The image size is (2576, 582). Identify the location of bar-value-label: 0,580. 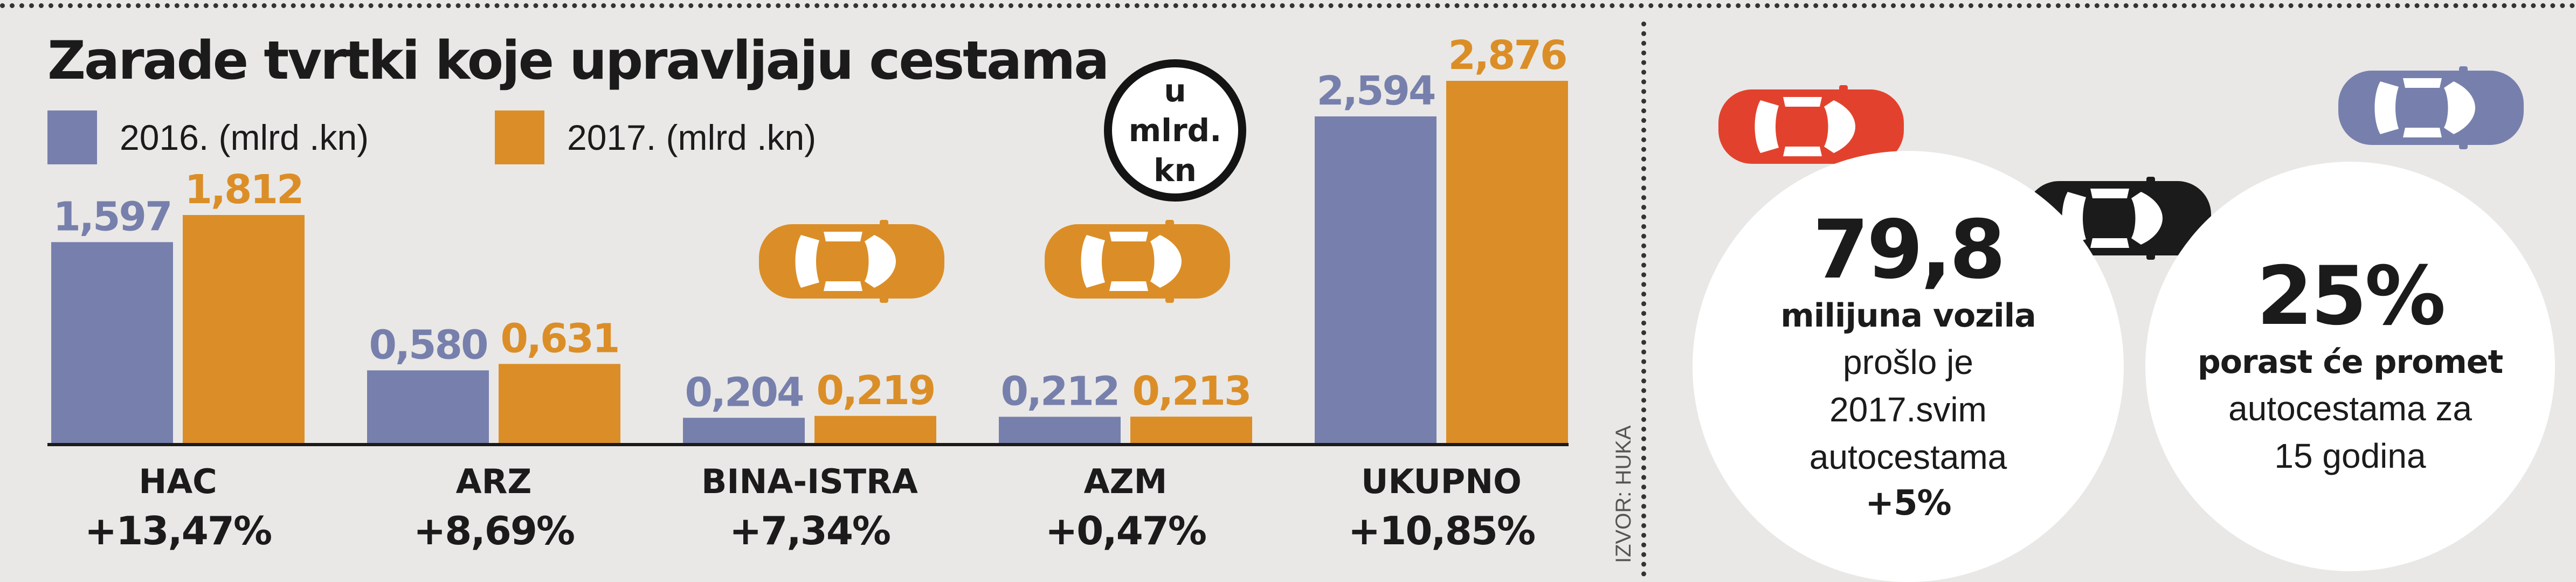
(428, 345).